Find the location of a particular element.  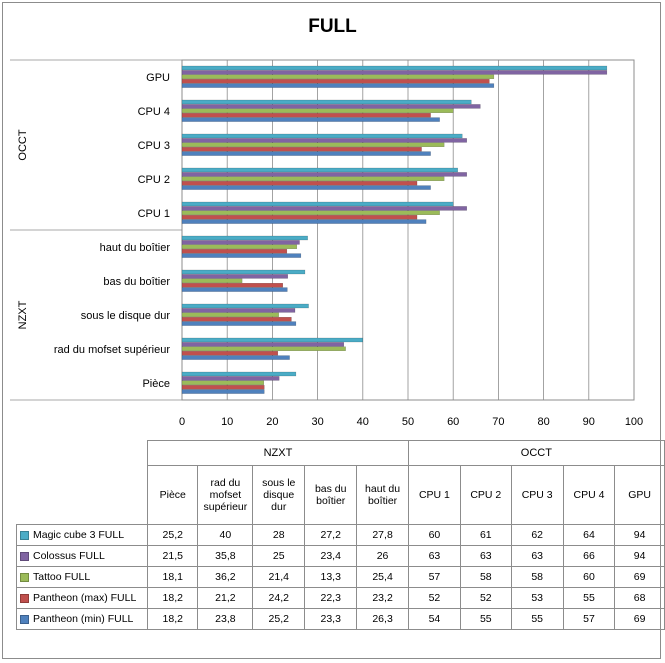

table-cell: 23,4 is located at coordinates (331, 556).